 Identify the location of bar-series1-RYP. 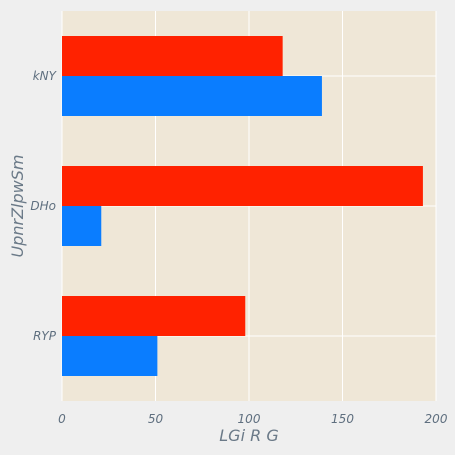
(154, 316).